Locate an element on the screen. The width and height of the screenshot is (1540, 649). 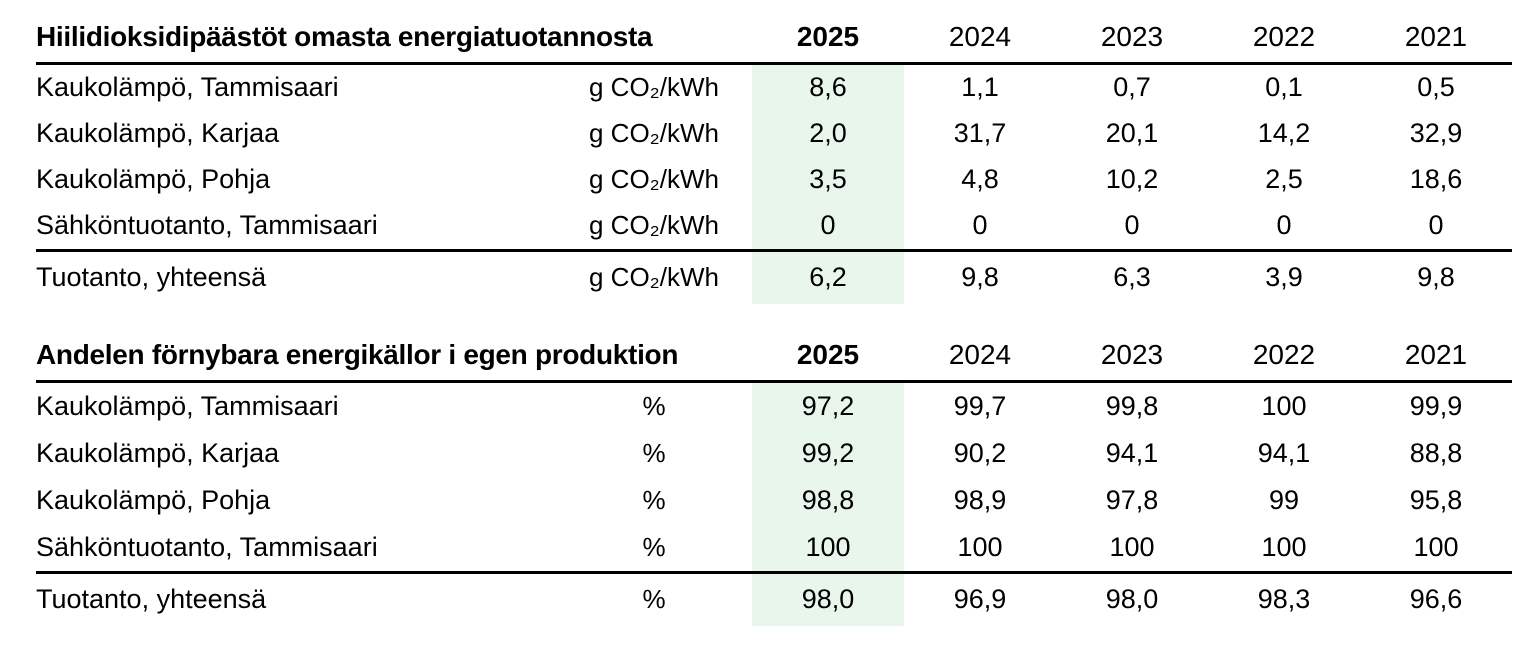
value-2024: 31,7 is located at coordinates (980, 133).